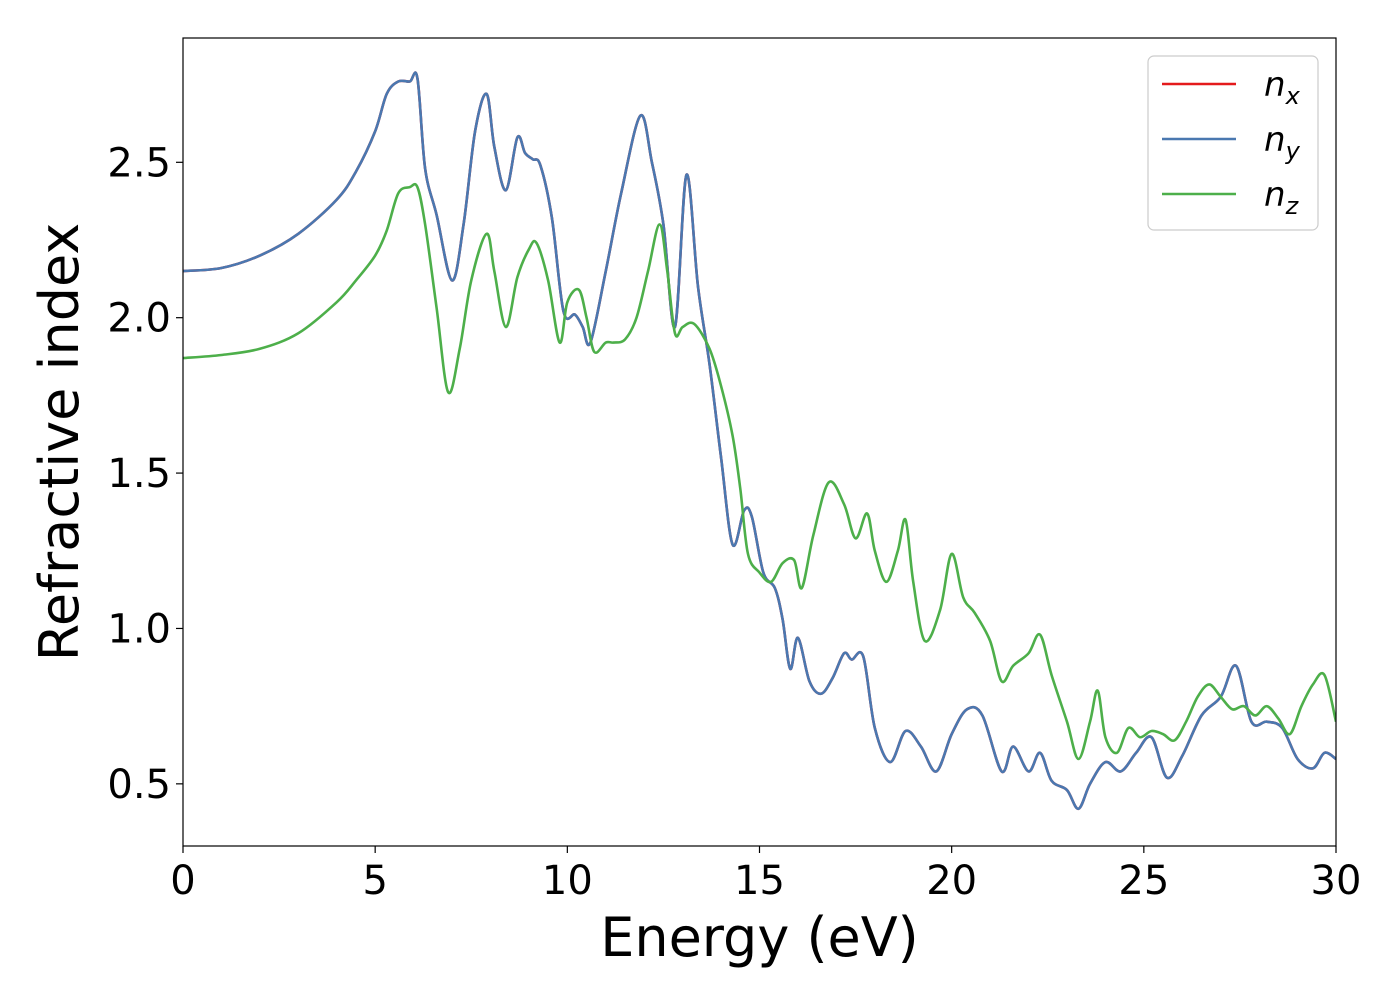  I want to click on x-tick-label: 0, so click(182, 881).